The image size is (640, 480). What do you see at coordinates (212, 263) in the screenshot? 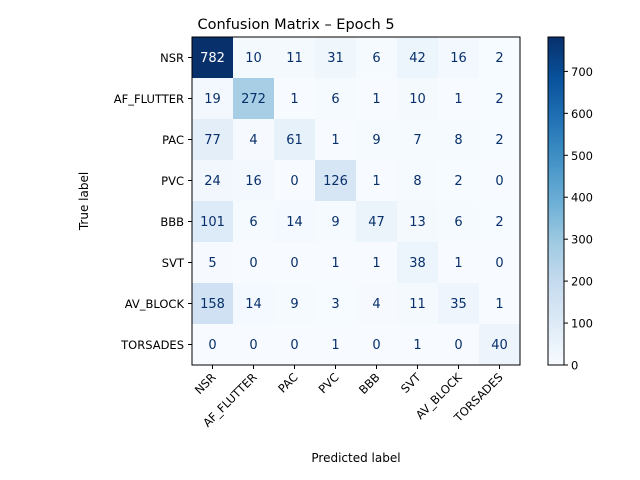
I see `cell-value-label: 5` at bounding box center [212, 263].